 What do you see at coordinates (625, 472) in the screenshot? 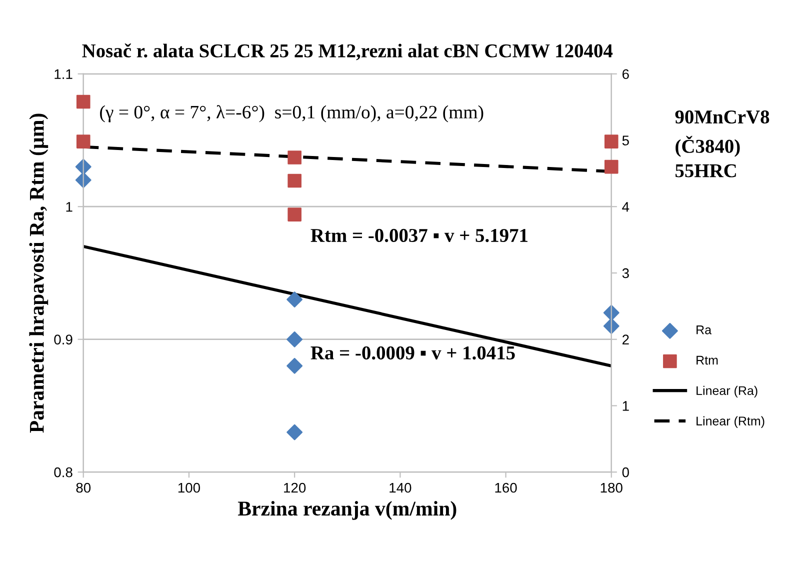
I see `y2-tick-label: 0` at bounding box center [625, 472].